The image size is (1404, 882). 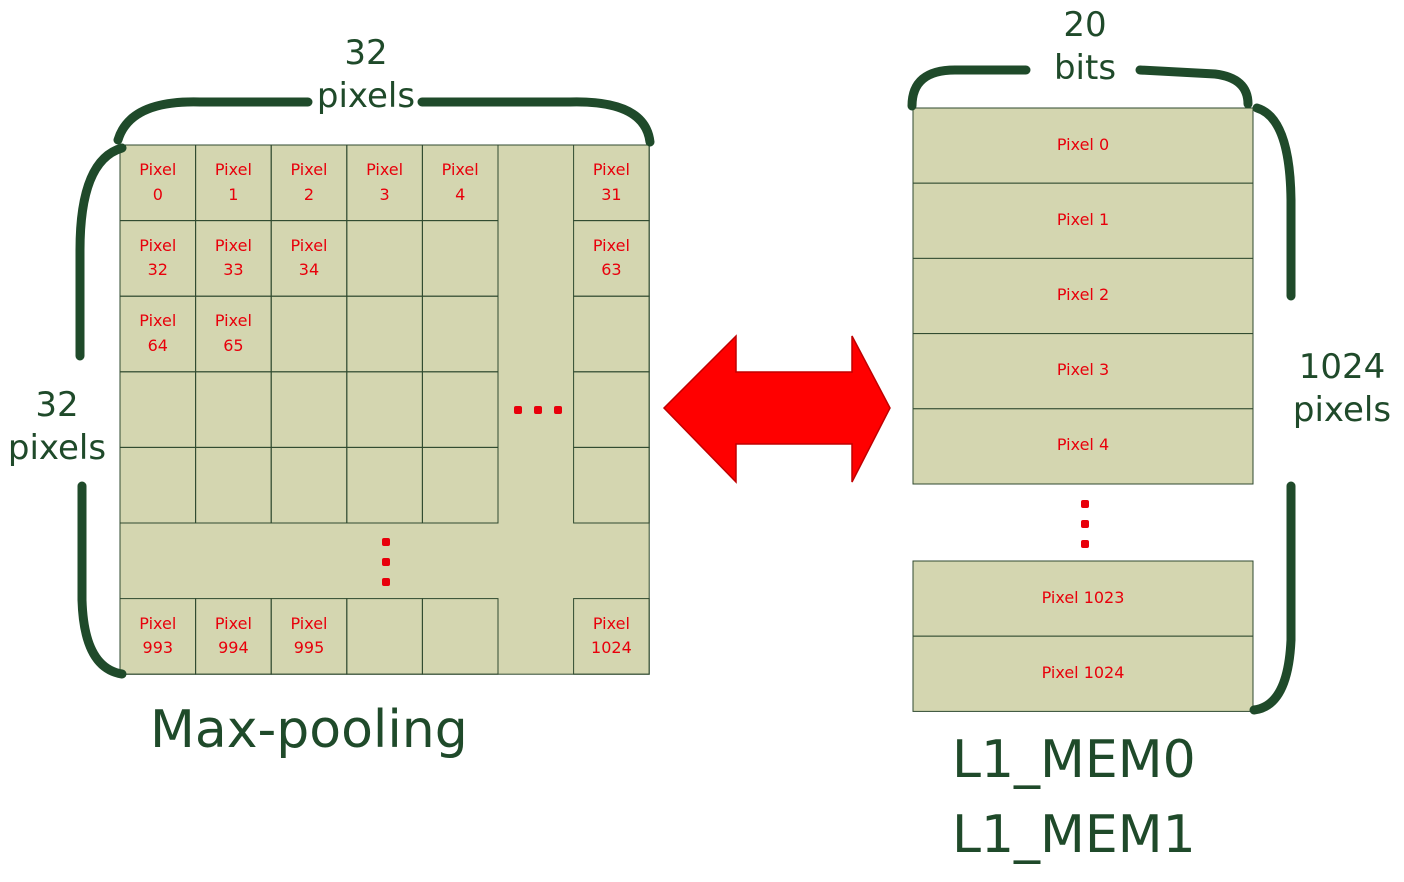 What do you see at coordinates (233, 182) in the screenshot?
I see `grid-cell-label: Pixel 1` at bounding box center [233, 182].